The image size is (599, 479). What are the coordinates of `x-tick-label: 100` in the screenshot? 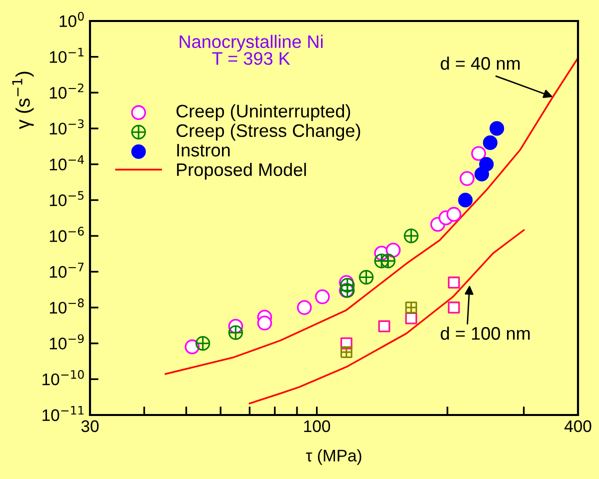 It's located at (317, 426).